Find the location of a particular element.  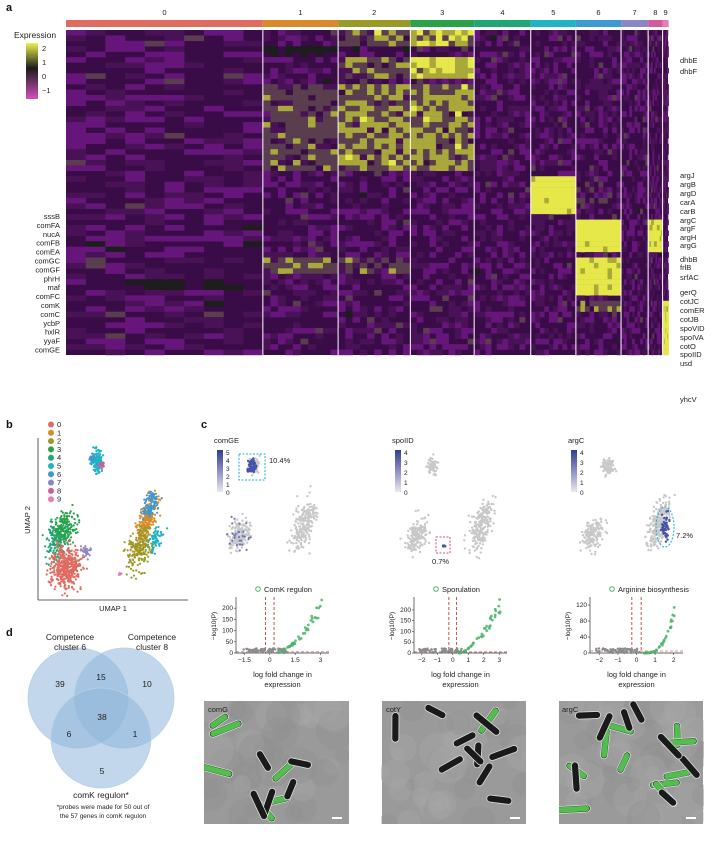

venn-label-c: comK regulon* is located at coordinates (101, 795).